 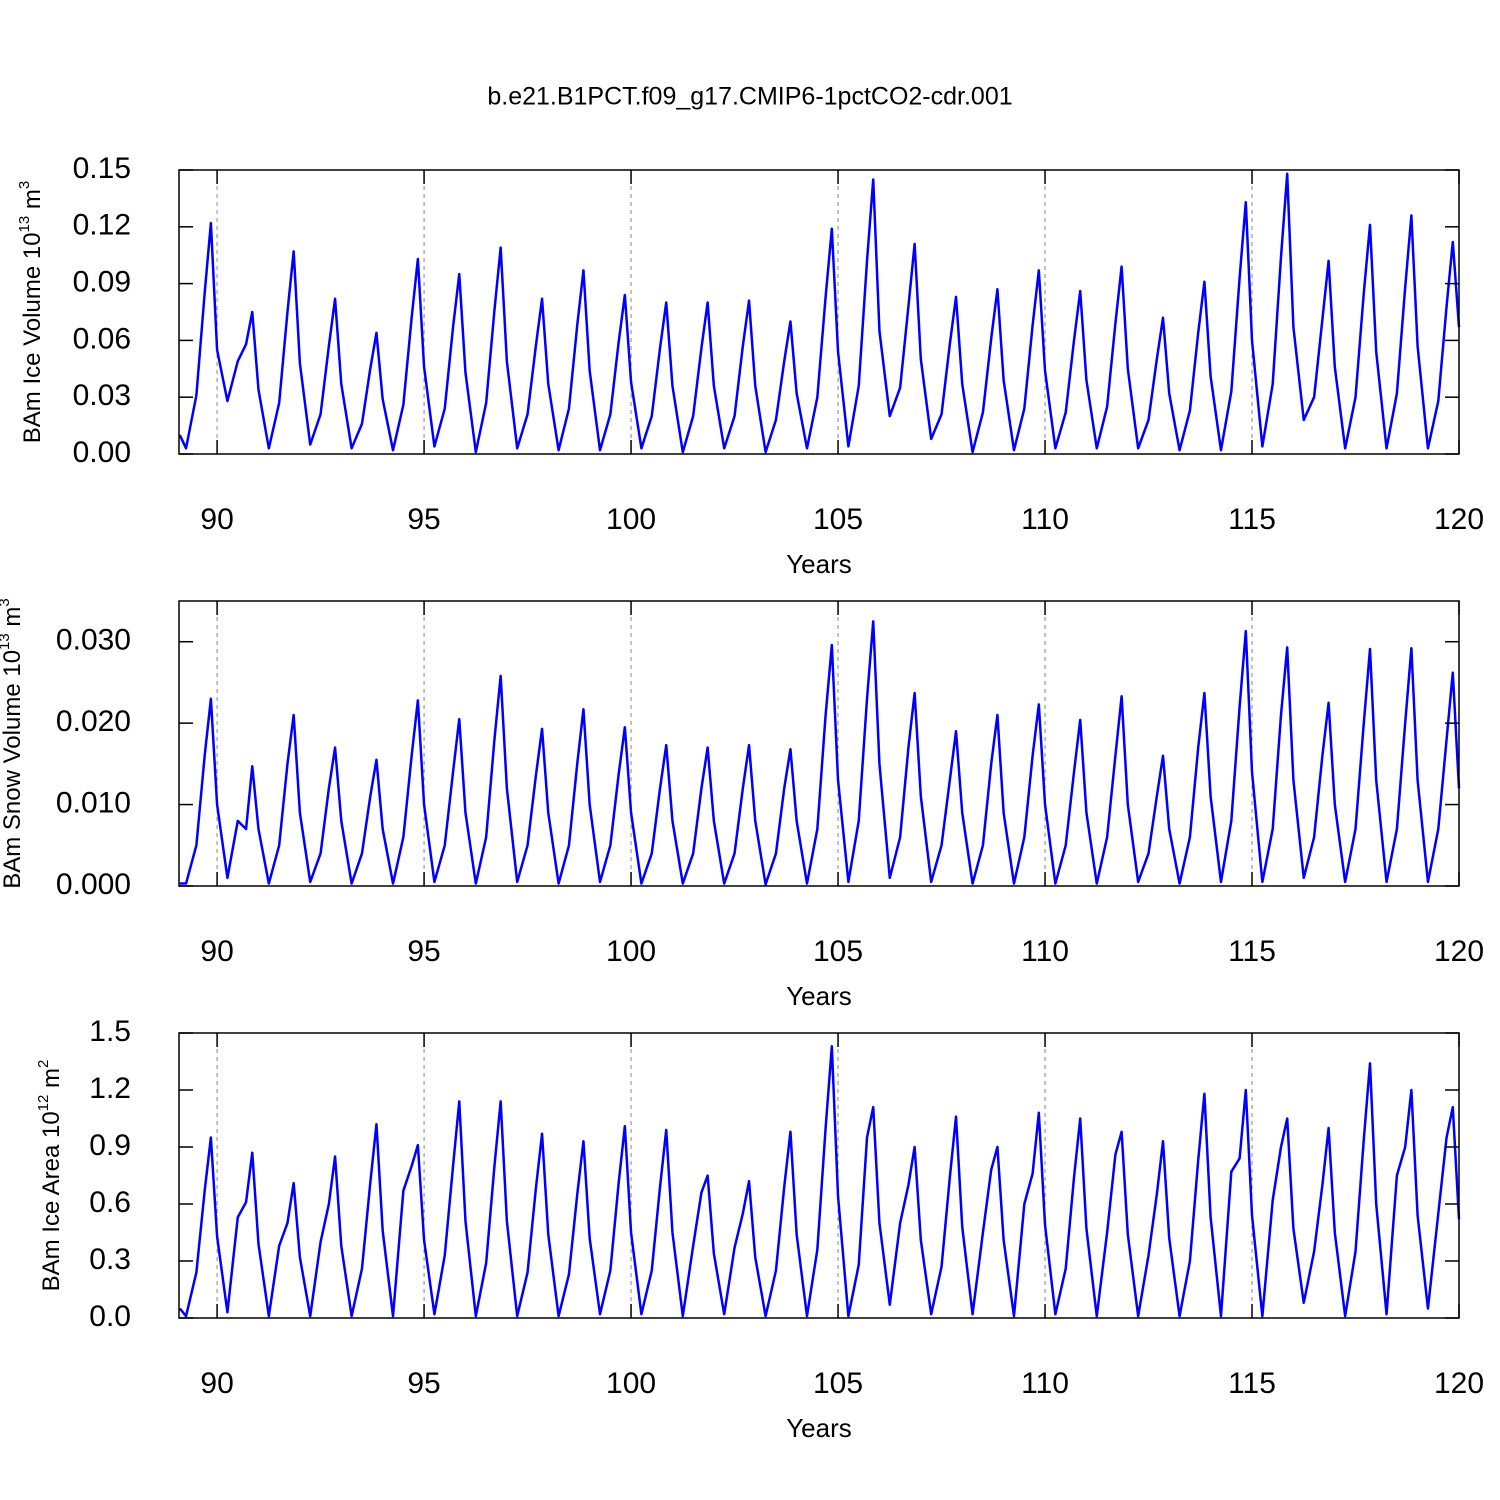 What do you see at coordinates (102, 338) in the screenshot?
I see `y-tick-label: 0.06` at bounding box center [102, 338].